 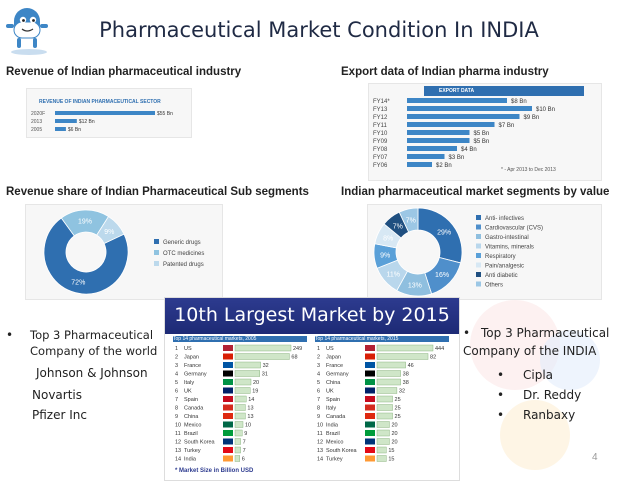 What do you see at coordinates (59, 415) in the screenshot?
I see `world-company-3: Pfizer Inc` at bounding box center [59, 415].